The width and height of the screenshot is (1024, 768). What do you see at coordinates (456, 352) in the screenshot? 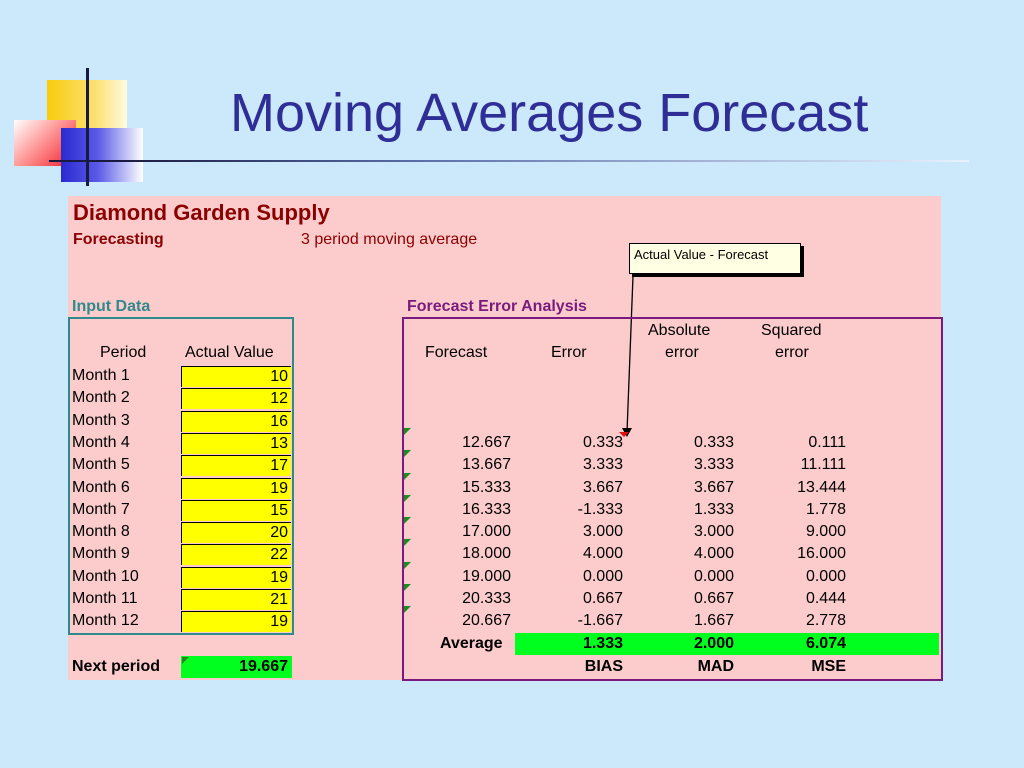
I see `header-forecast: Forecast` at bounding box center [456, 352].